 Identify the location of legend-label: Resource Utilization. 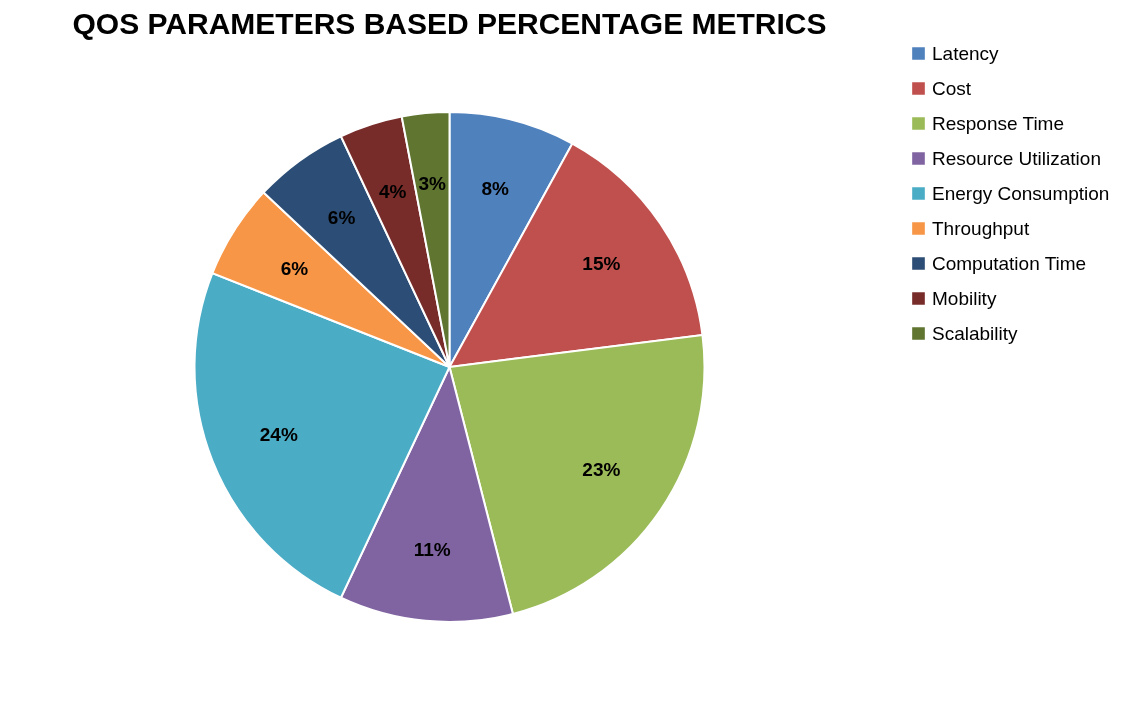
(1016, 158).